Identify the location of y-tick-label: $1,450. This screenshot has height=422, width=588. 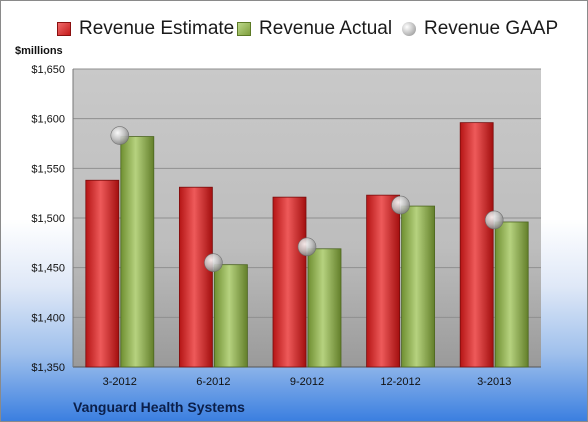
(48, 269).